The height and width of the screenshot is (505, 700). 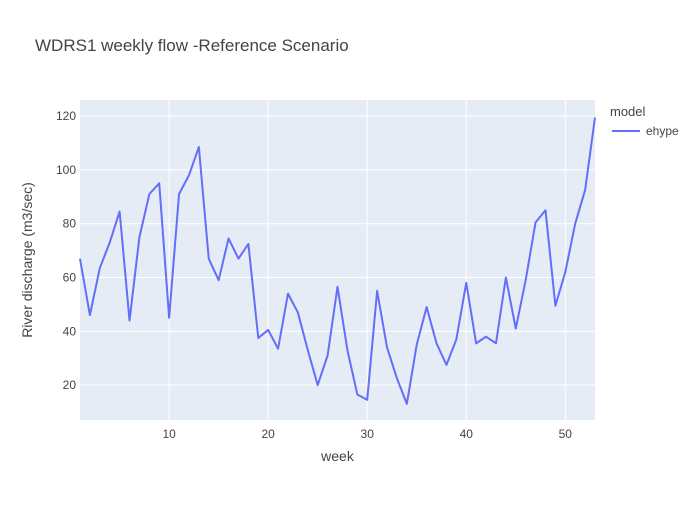 I want to click on chart-title: WDRS1 weekly flow -Reference Scenario, so click(x=192, y=45).